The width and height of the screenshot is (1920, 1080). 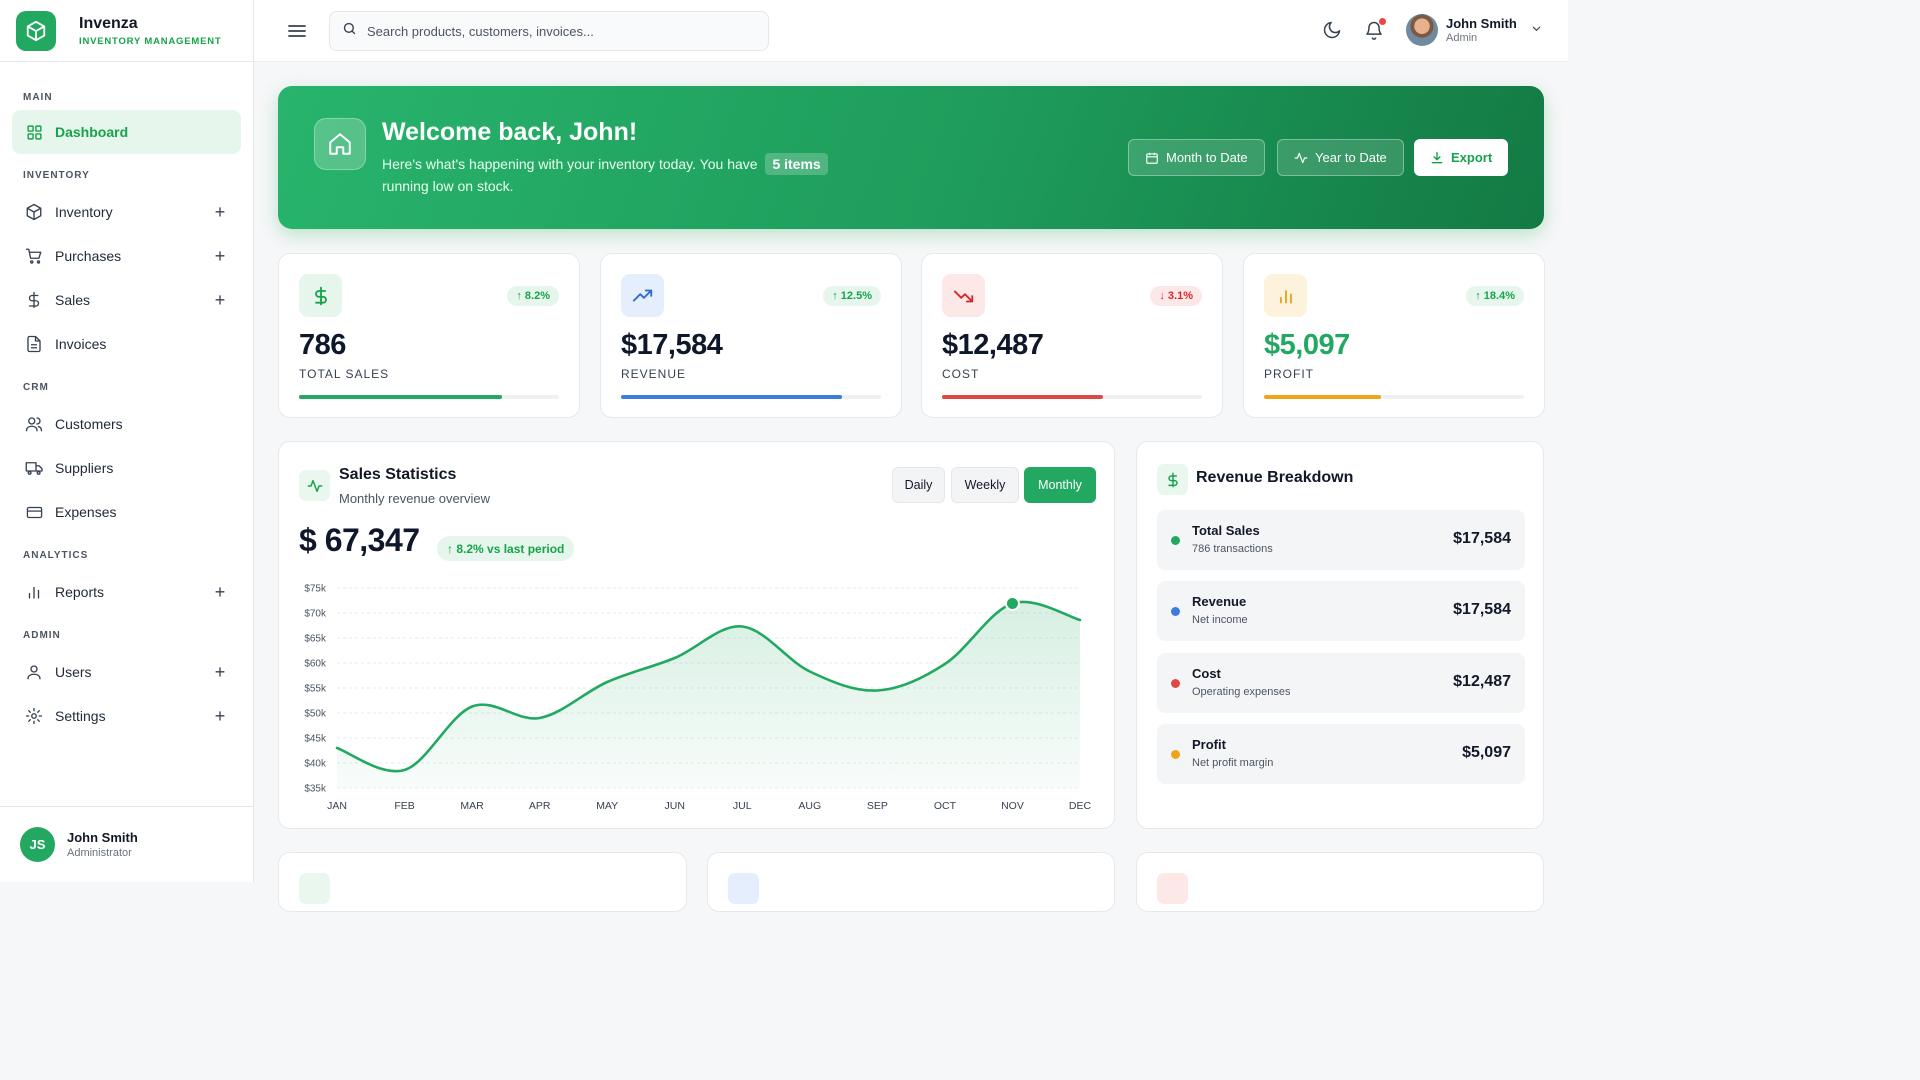 I want to click on row-desc: 786 transactions, so click(x=1232, y=549).